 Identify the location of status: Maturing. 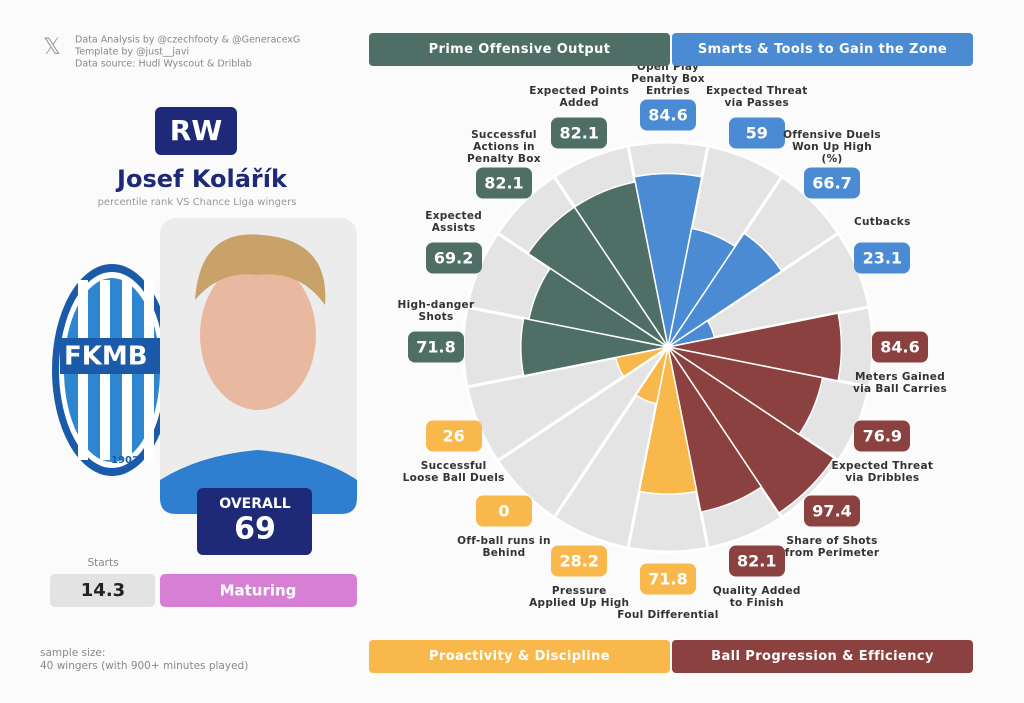
(258, 591).